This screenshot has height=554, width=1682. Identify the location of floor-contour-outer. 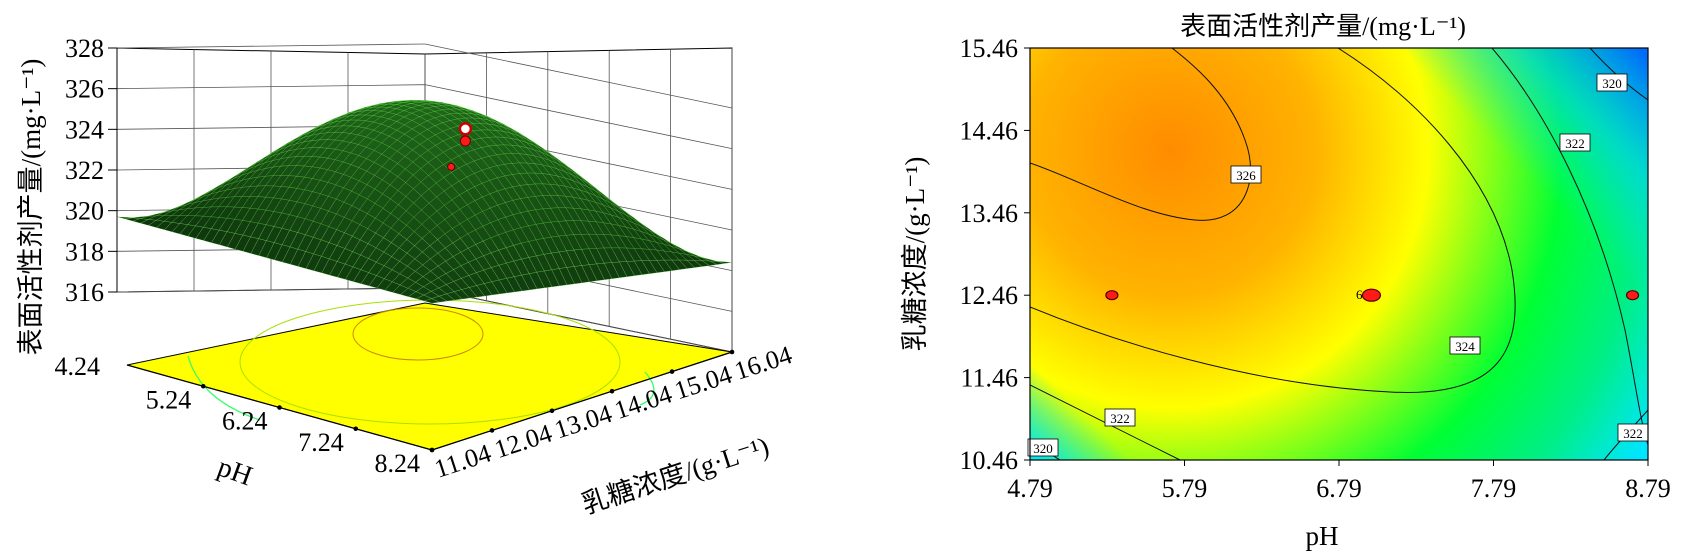
(224, 388).